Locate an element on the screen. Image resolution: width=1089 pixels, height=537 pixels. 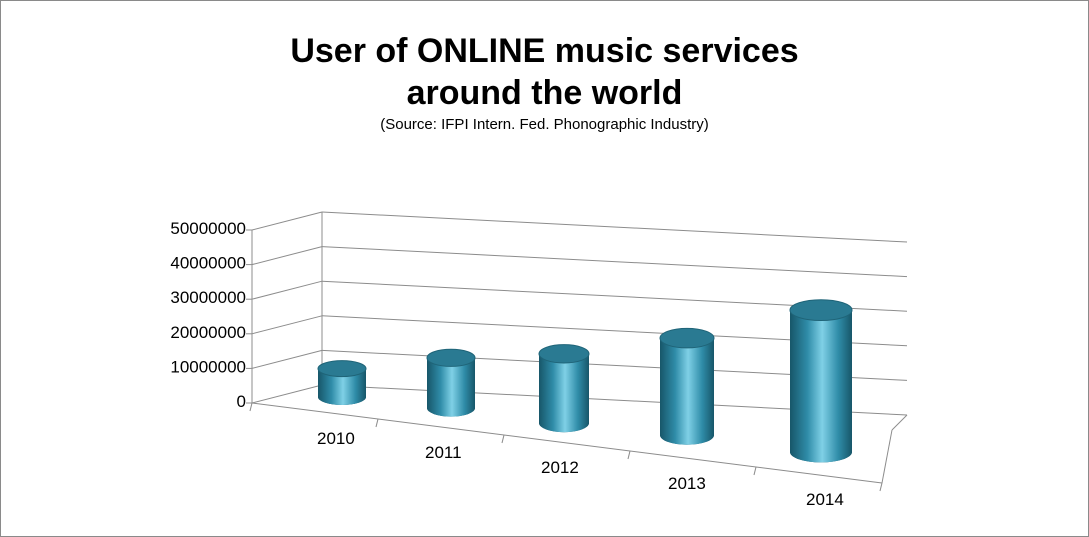
y-tick-label: 20000000 is located at coordinates (208, 332).